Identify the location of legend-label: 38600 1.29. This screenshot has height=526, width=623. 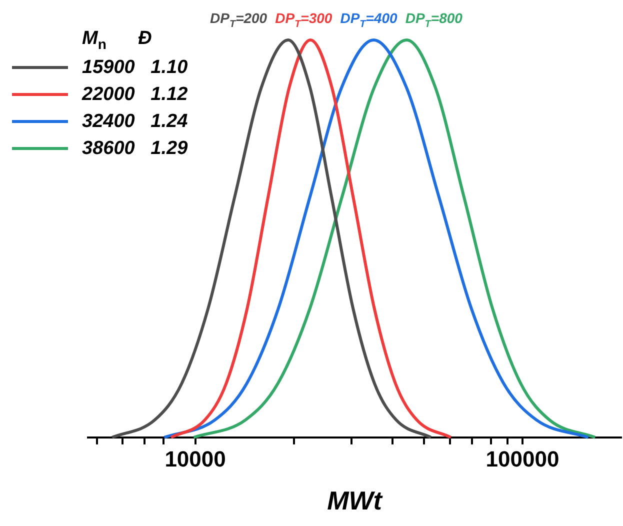
(135, 149).